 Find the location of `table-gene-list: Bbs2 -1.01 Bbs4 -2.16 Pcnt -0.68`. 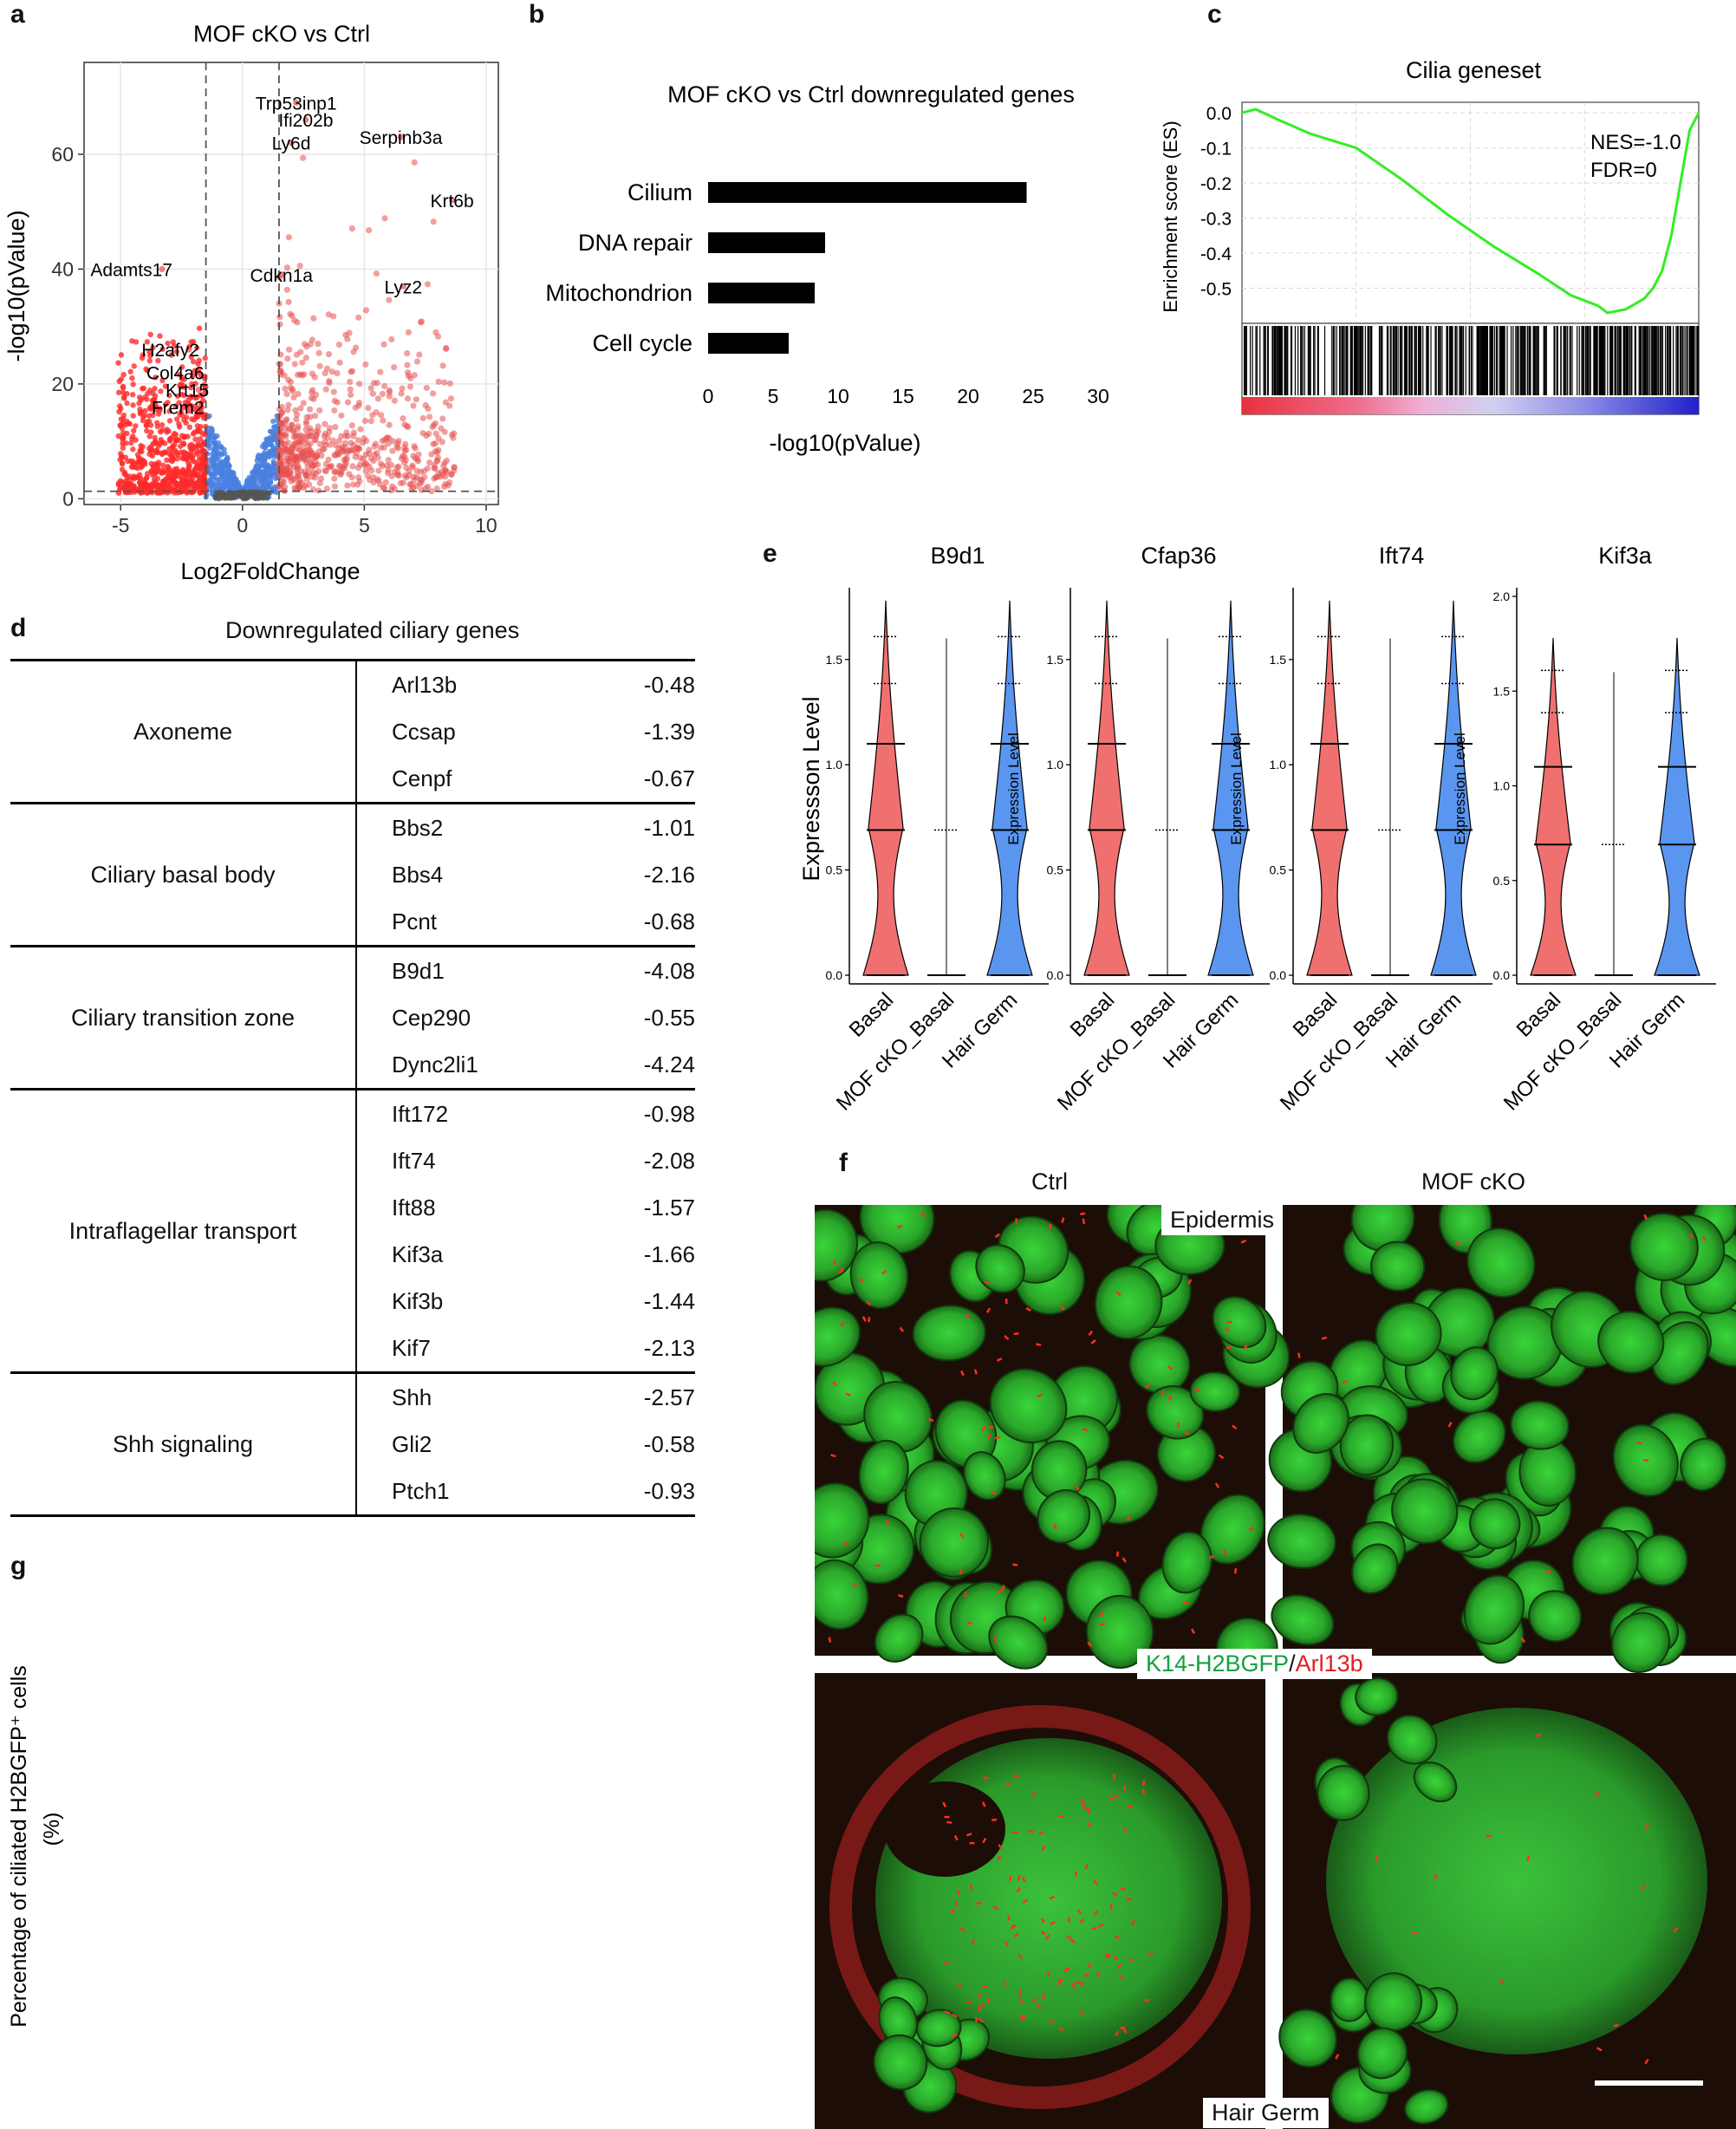

table-gene-list: Bbs2 -1.01 Bbs4 -2.16 Pcnt -0.68 is located at coordinates (526, 874).